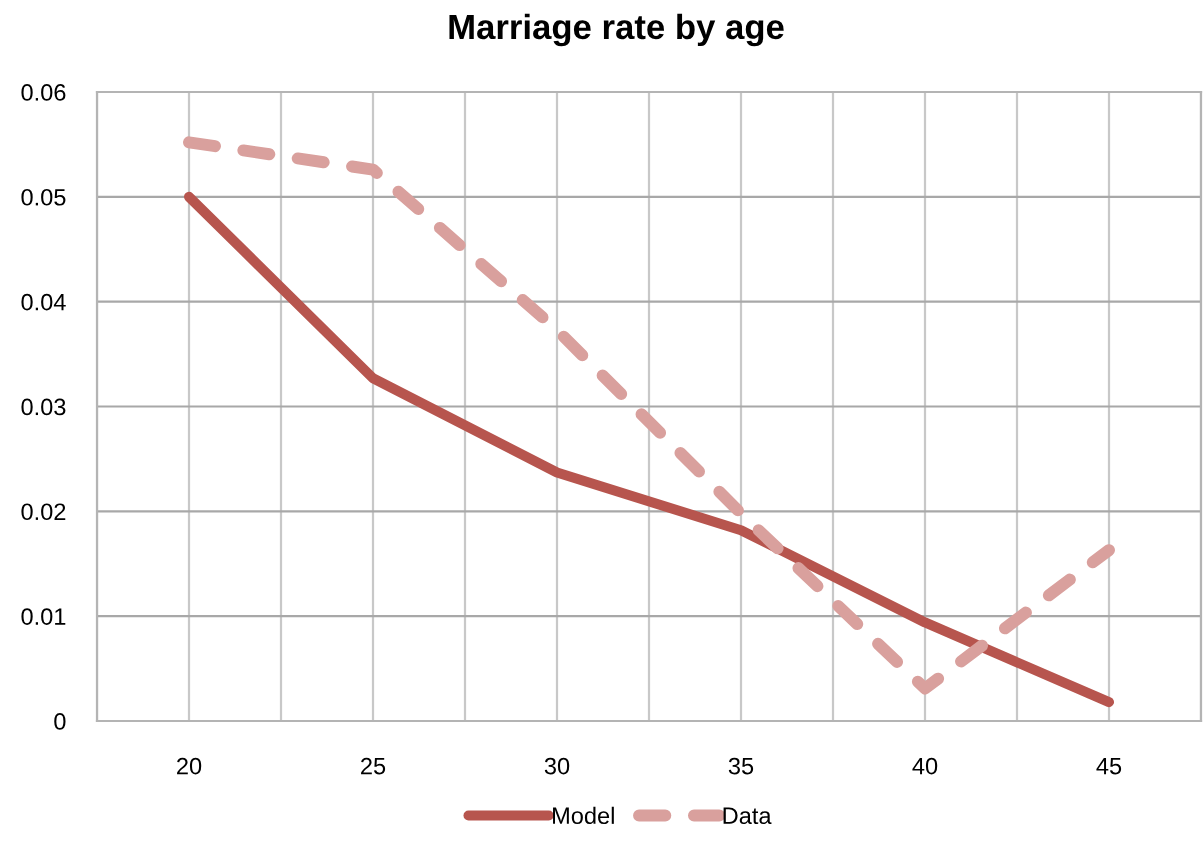 The width and height of the screenshot is (1204, 850). I want to click on y-tick-label: 0.06, so click(43, 92).